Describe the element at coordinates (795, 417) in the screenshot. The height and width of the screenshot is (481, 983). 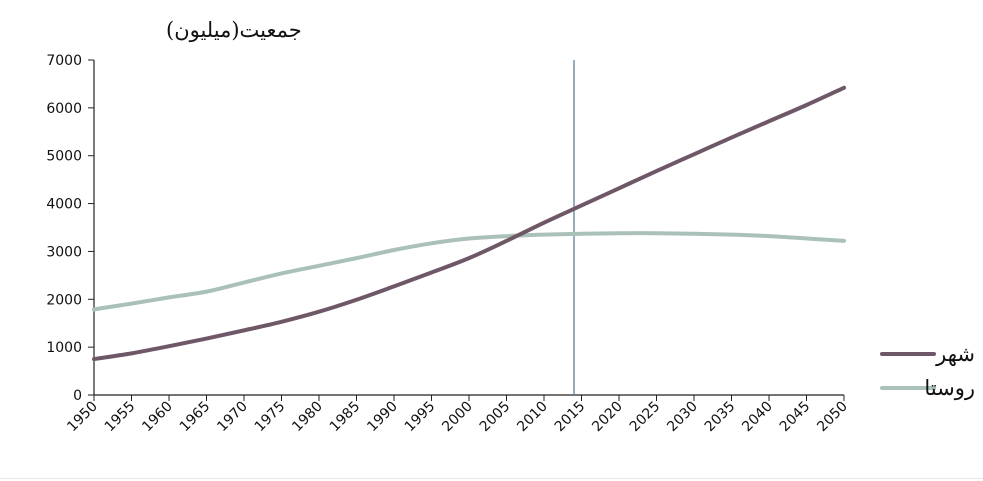
I see `x-tick-label: 2045` at that location.